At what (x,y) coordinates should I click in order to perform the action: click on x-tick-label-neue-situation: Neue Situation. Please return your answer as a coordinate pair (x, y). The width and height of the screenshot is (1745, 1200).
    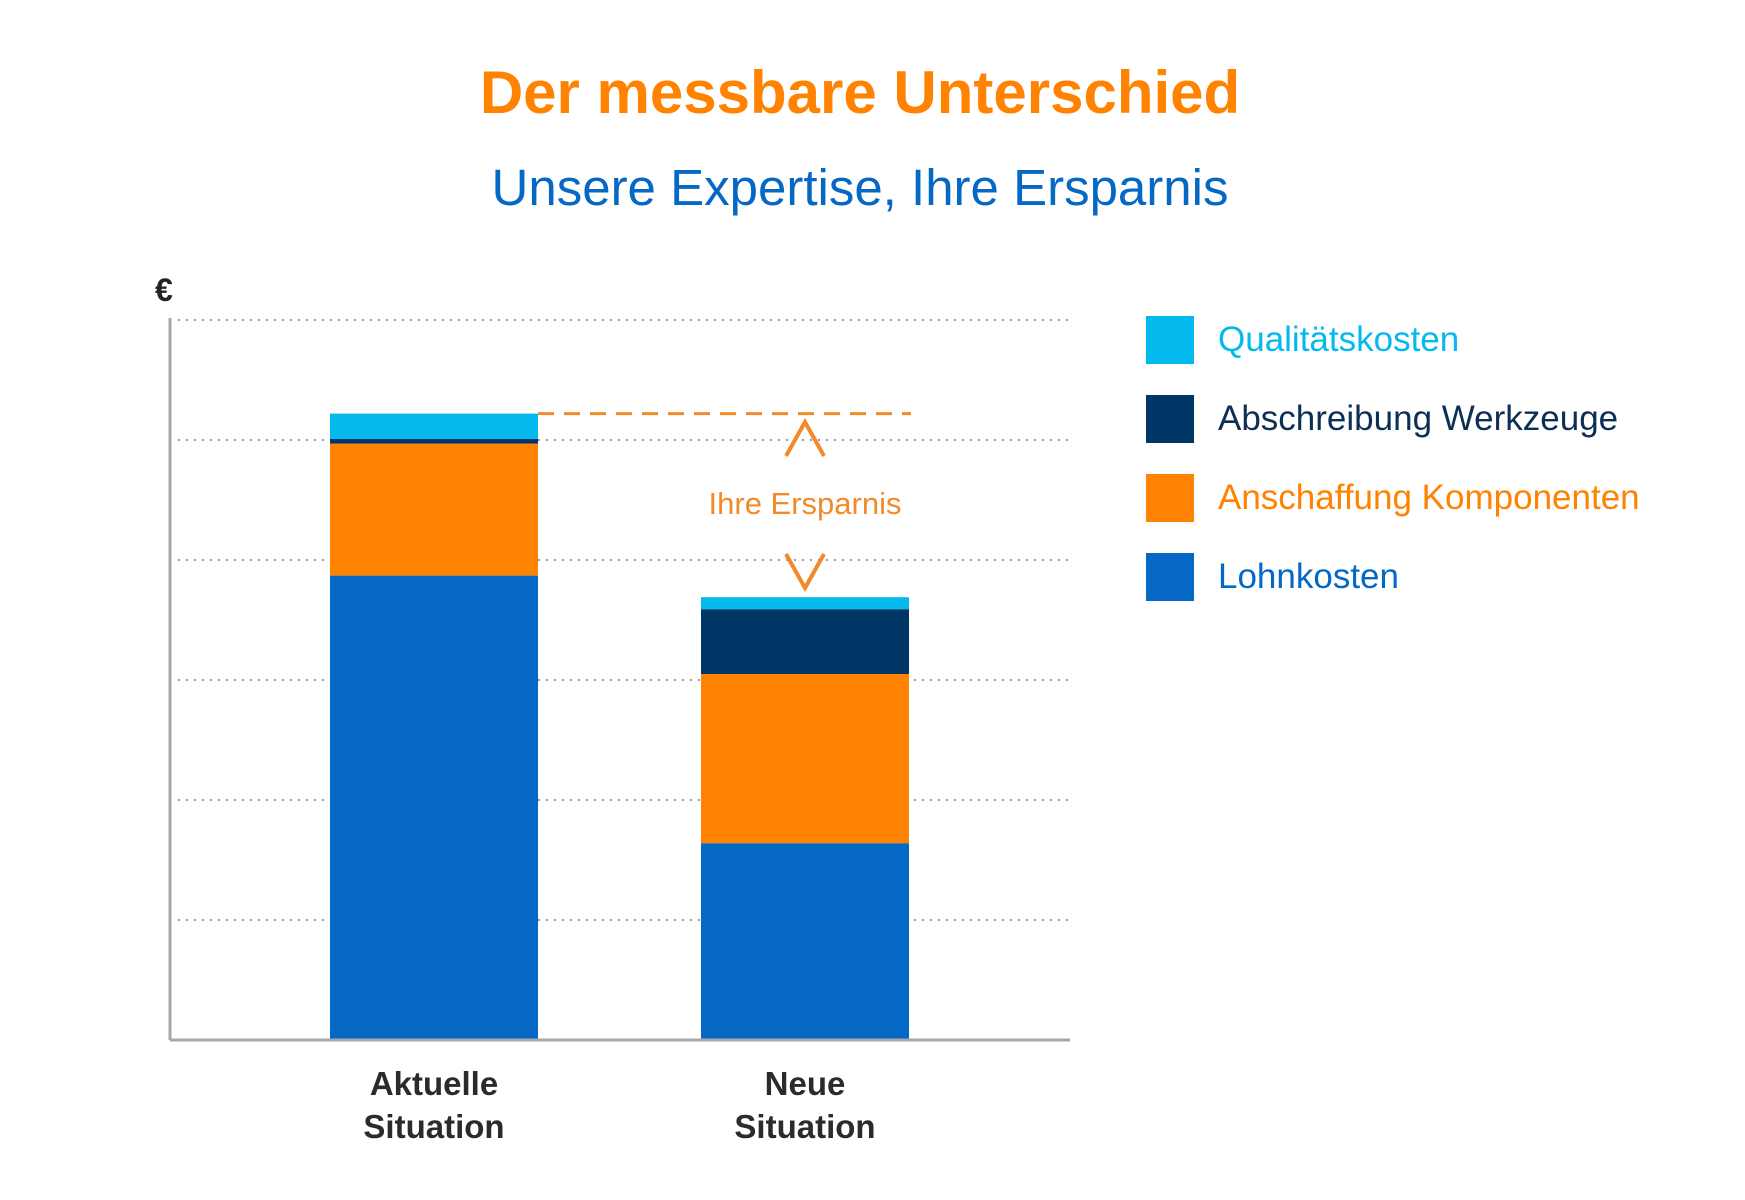
    Looking at the image, I should click on (805, 1105).